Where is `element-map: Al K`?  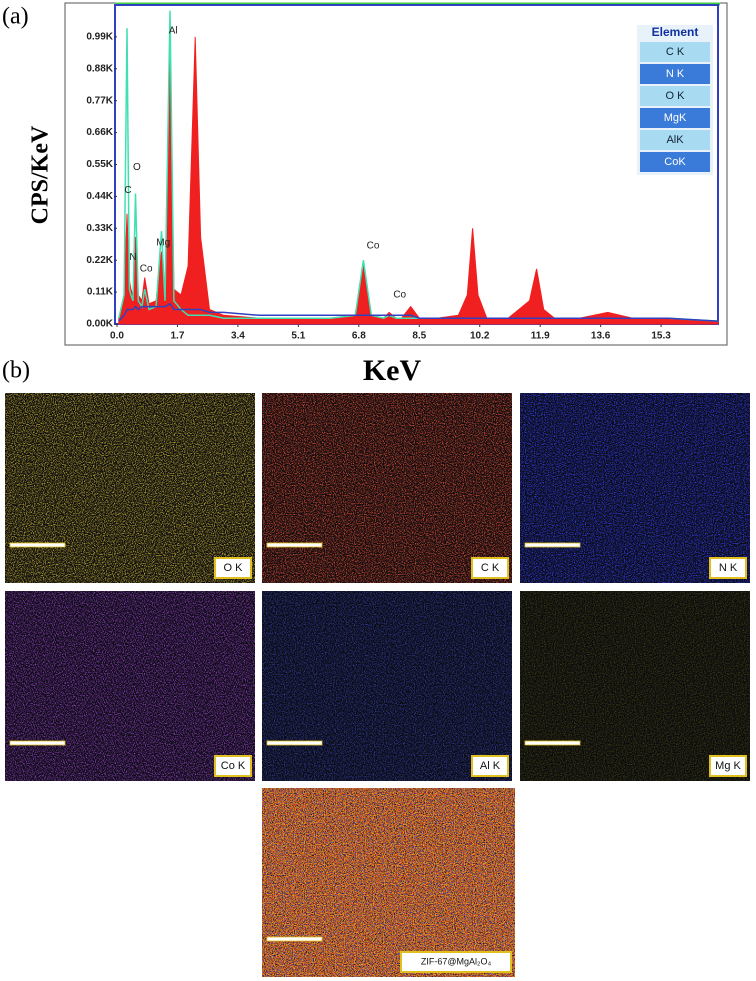 element-map: Al K is located at coordinates (387, 686).